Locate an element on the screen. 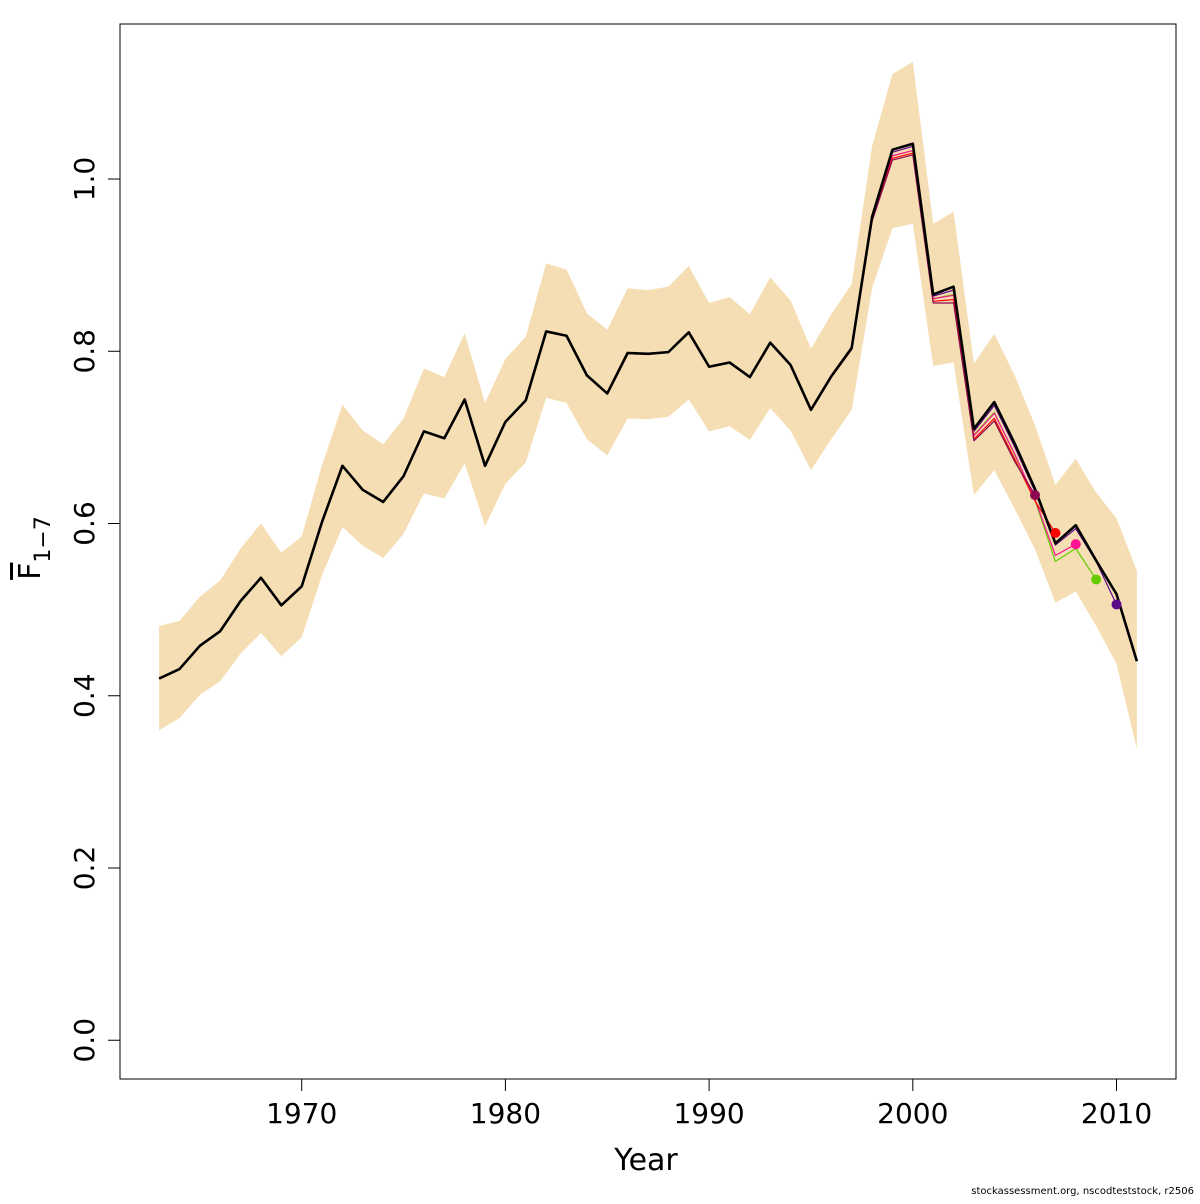 This screenshot has width=1200, height=1204. y-tick-label: 0.2 is located at coordinates (84, 868).